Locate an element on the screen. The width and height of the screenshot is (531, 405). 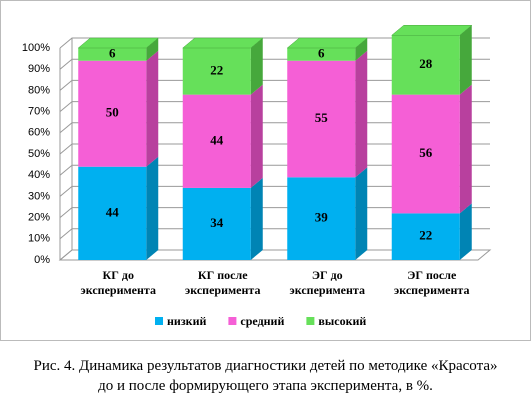
y-tick-label: 70% is located at coordinates (39, 112).